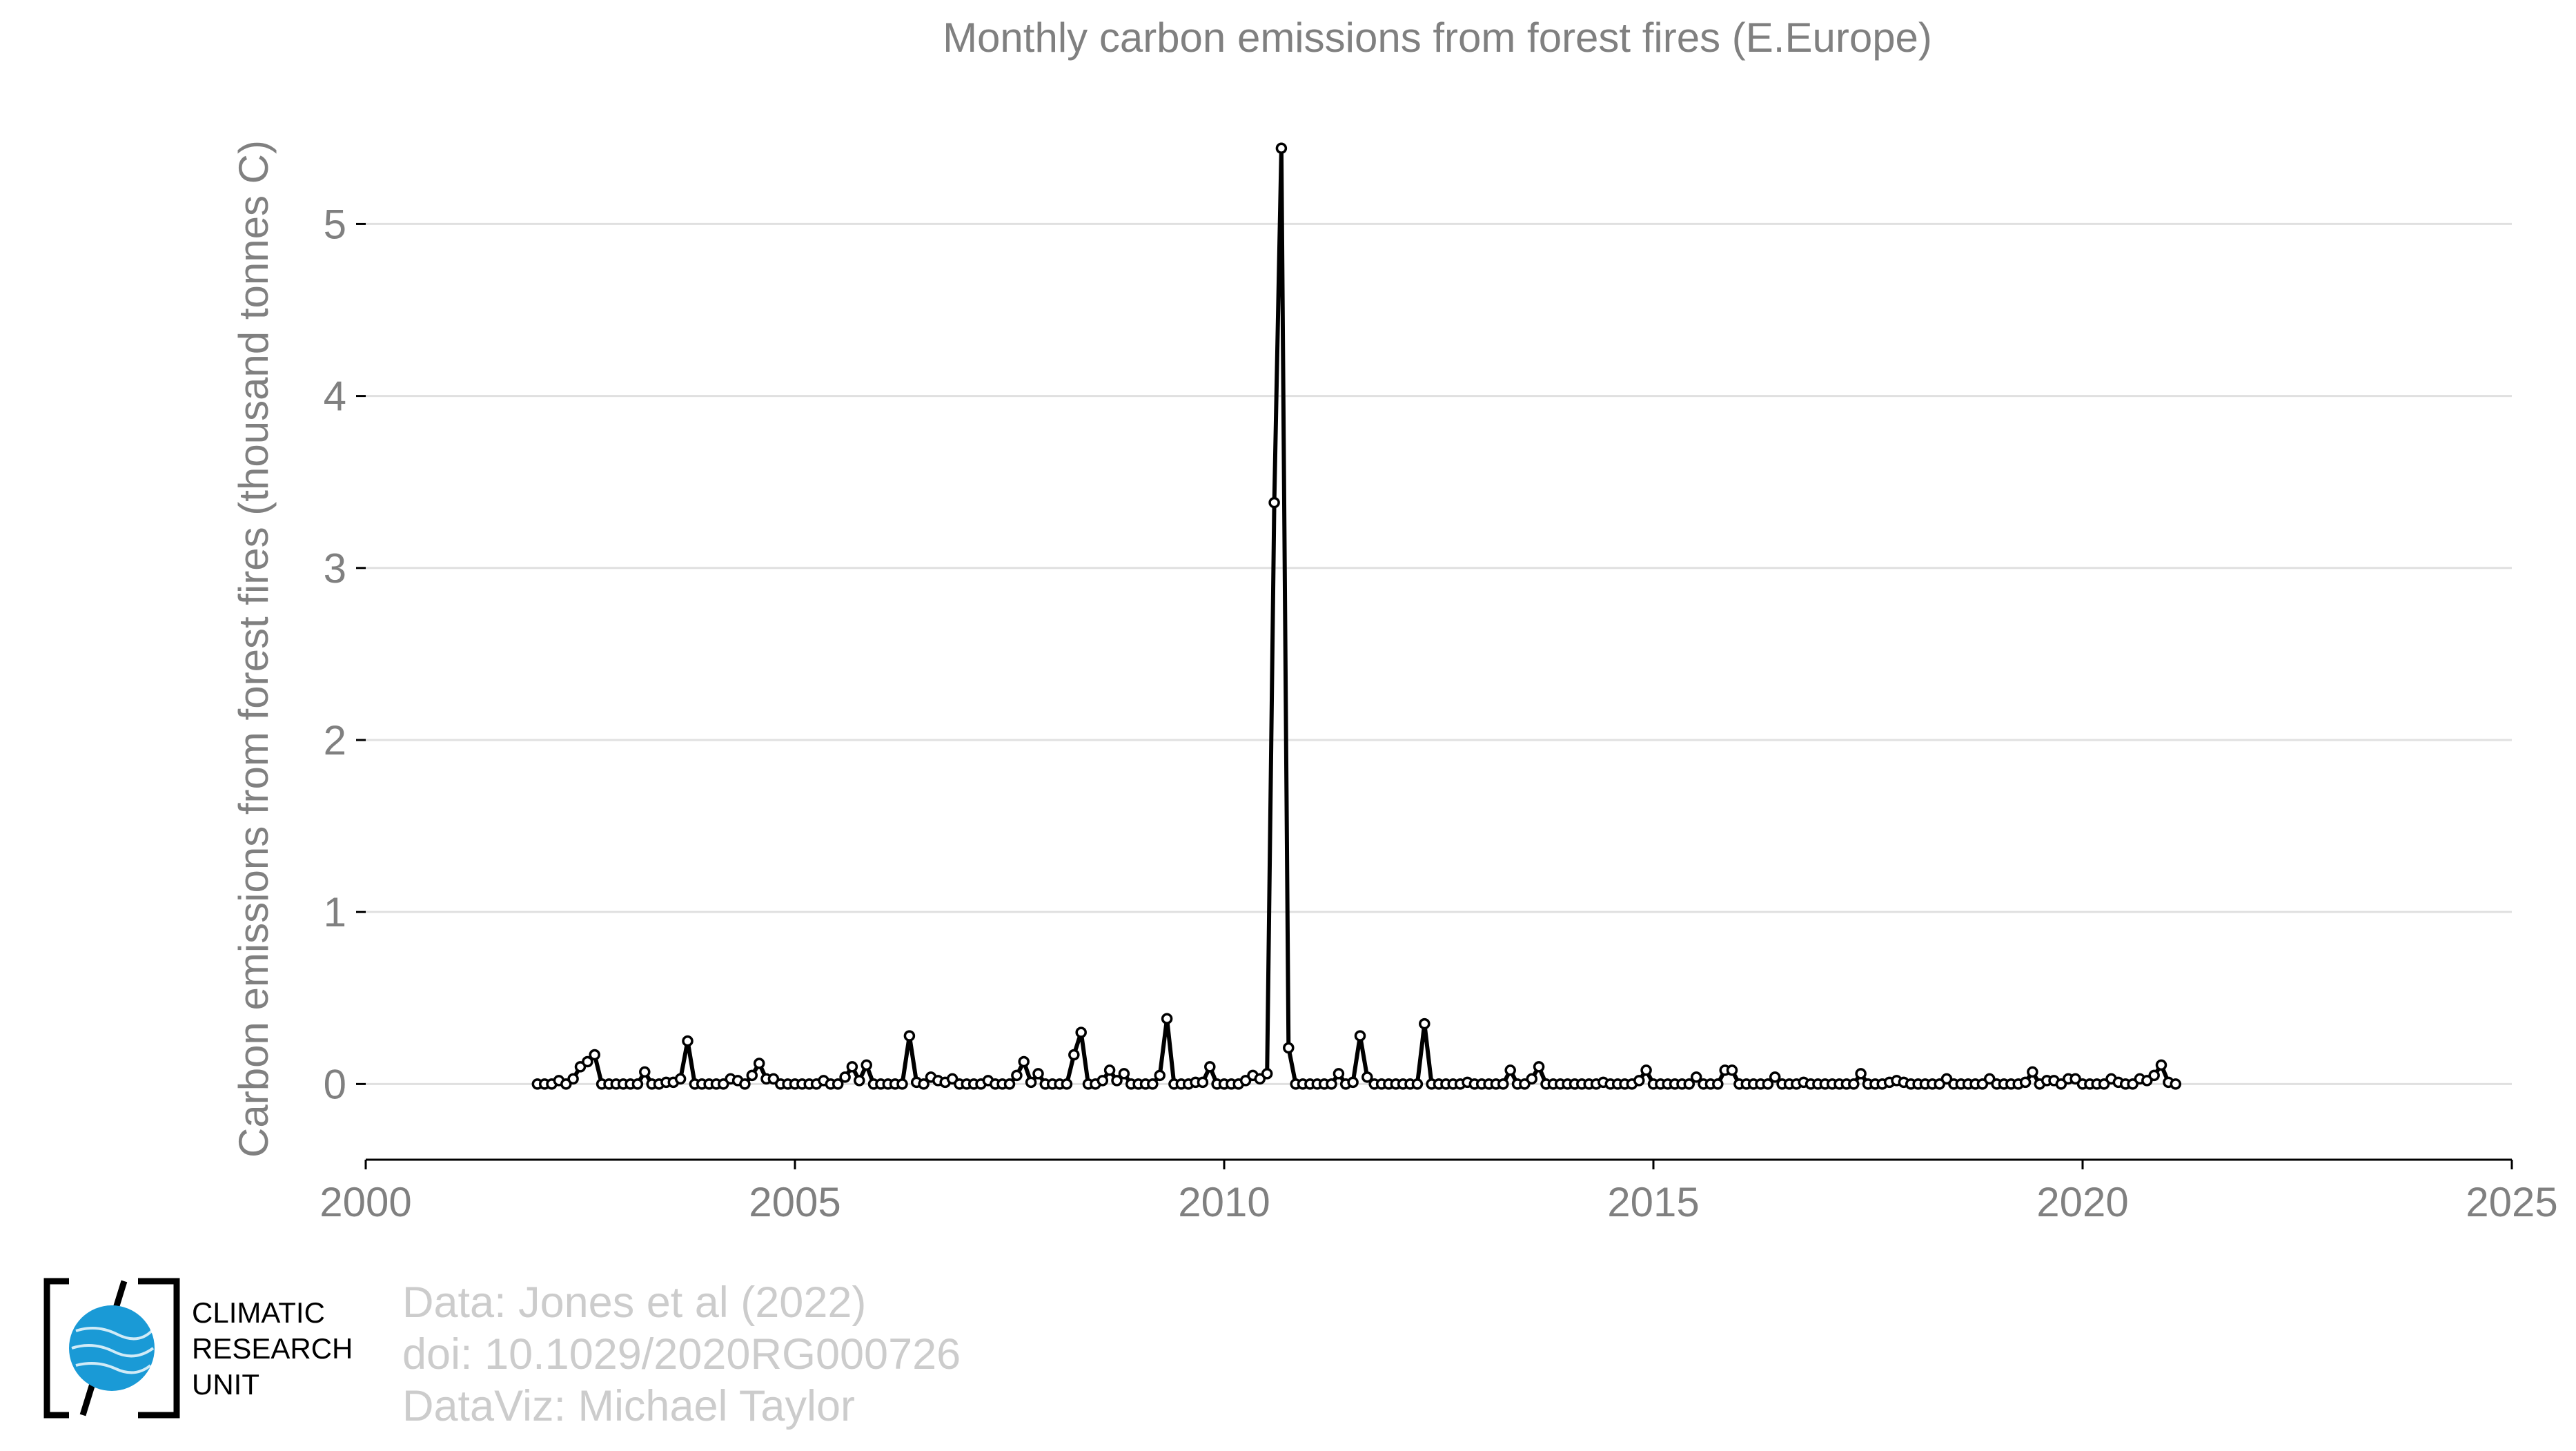 Image resolution: width=2576 pixels, height=1451 pixels. I want to click on x-tick-label-2000: 2000, so click(365, 1202).